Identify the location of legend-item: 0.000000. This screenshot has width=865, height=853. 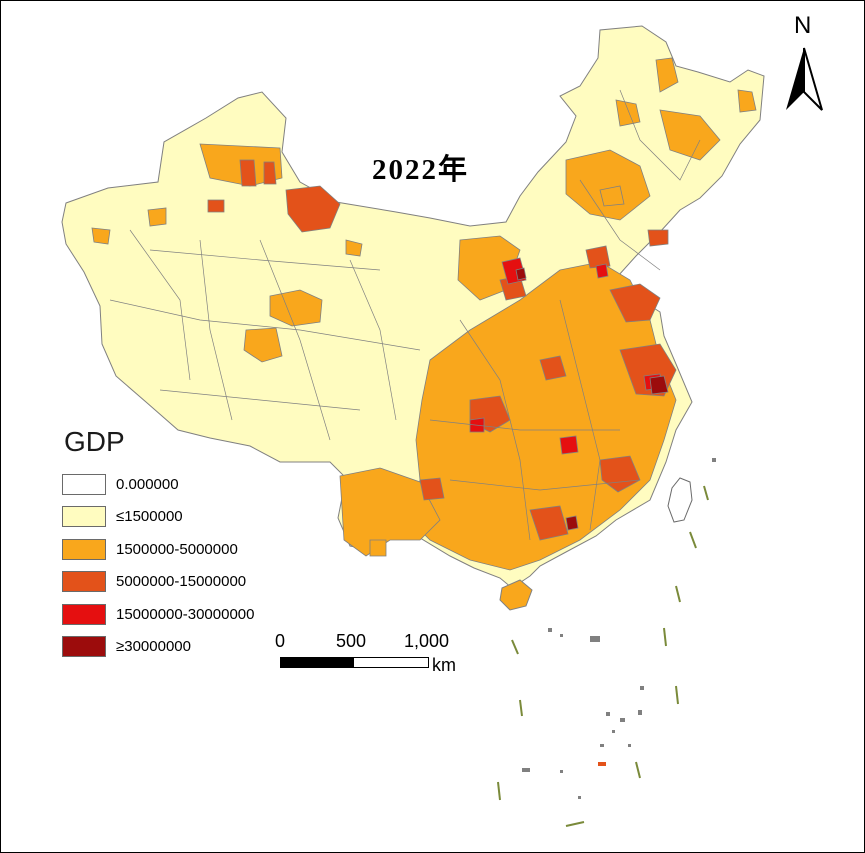
(158, 484).